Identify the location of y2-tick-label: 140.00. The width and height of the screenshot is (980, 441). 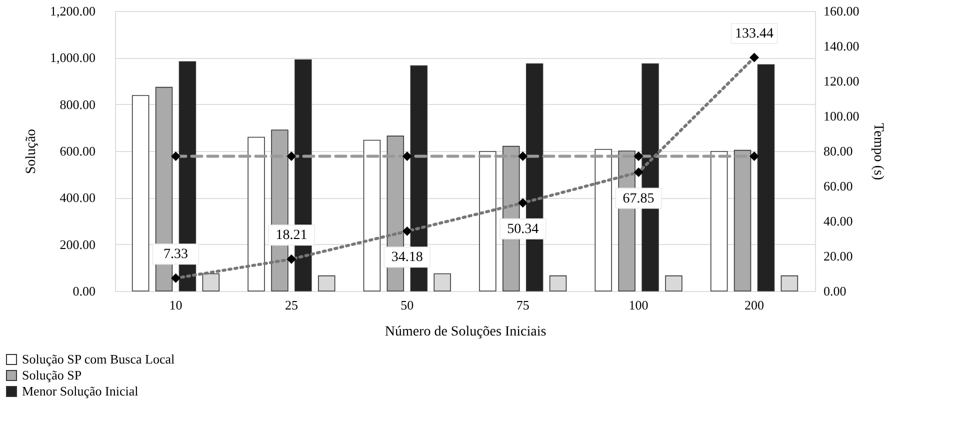
(842, 46).